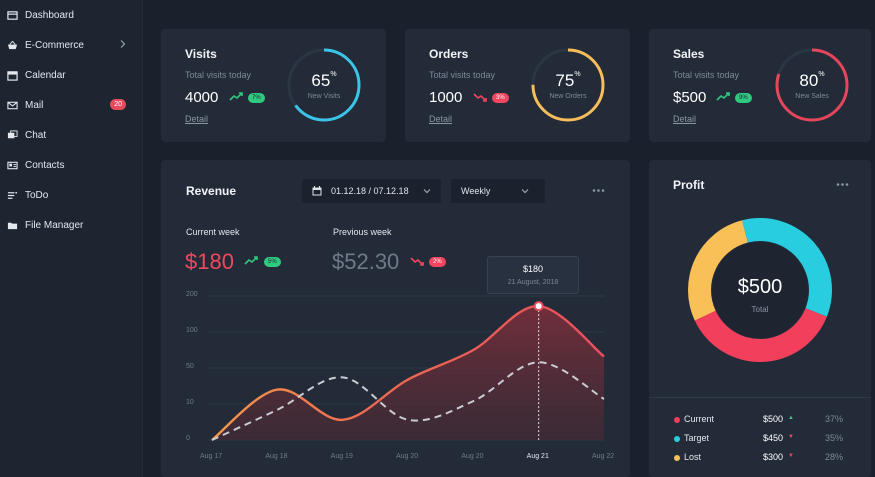 This screenshot has height=477, width=875. Describe the element at coordinates (190, 402) in the screenshot. I see `y-tick-label: 10` at that location.